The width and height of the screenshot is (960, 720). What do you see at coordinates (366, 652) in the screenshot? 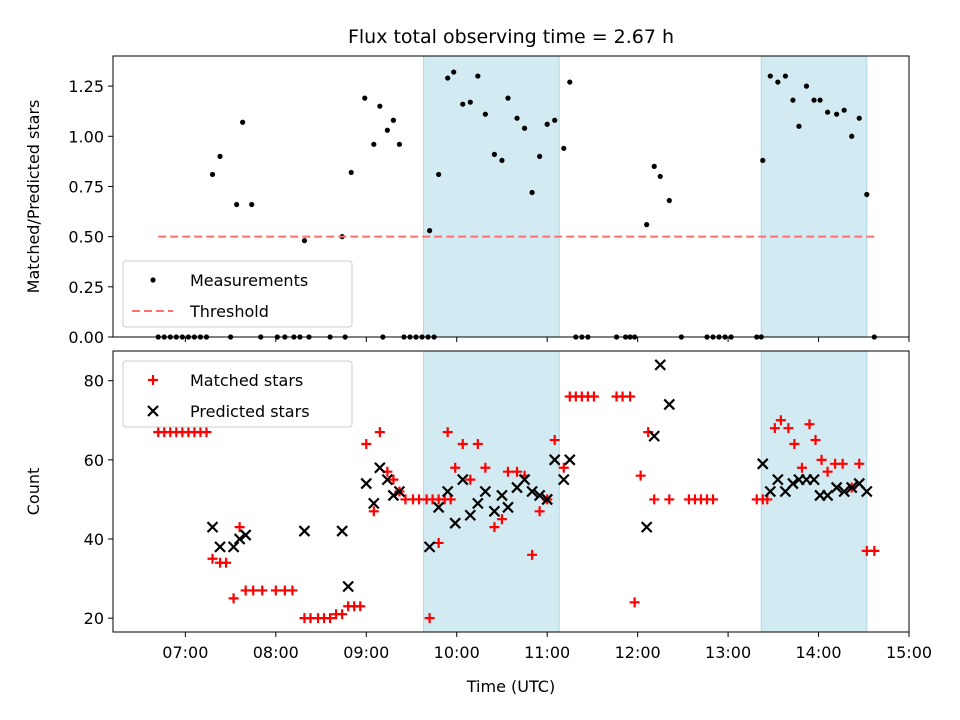
I see `x-tick-label: 09:00` at bounding box center [366, 652].